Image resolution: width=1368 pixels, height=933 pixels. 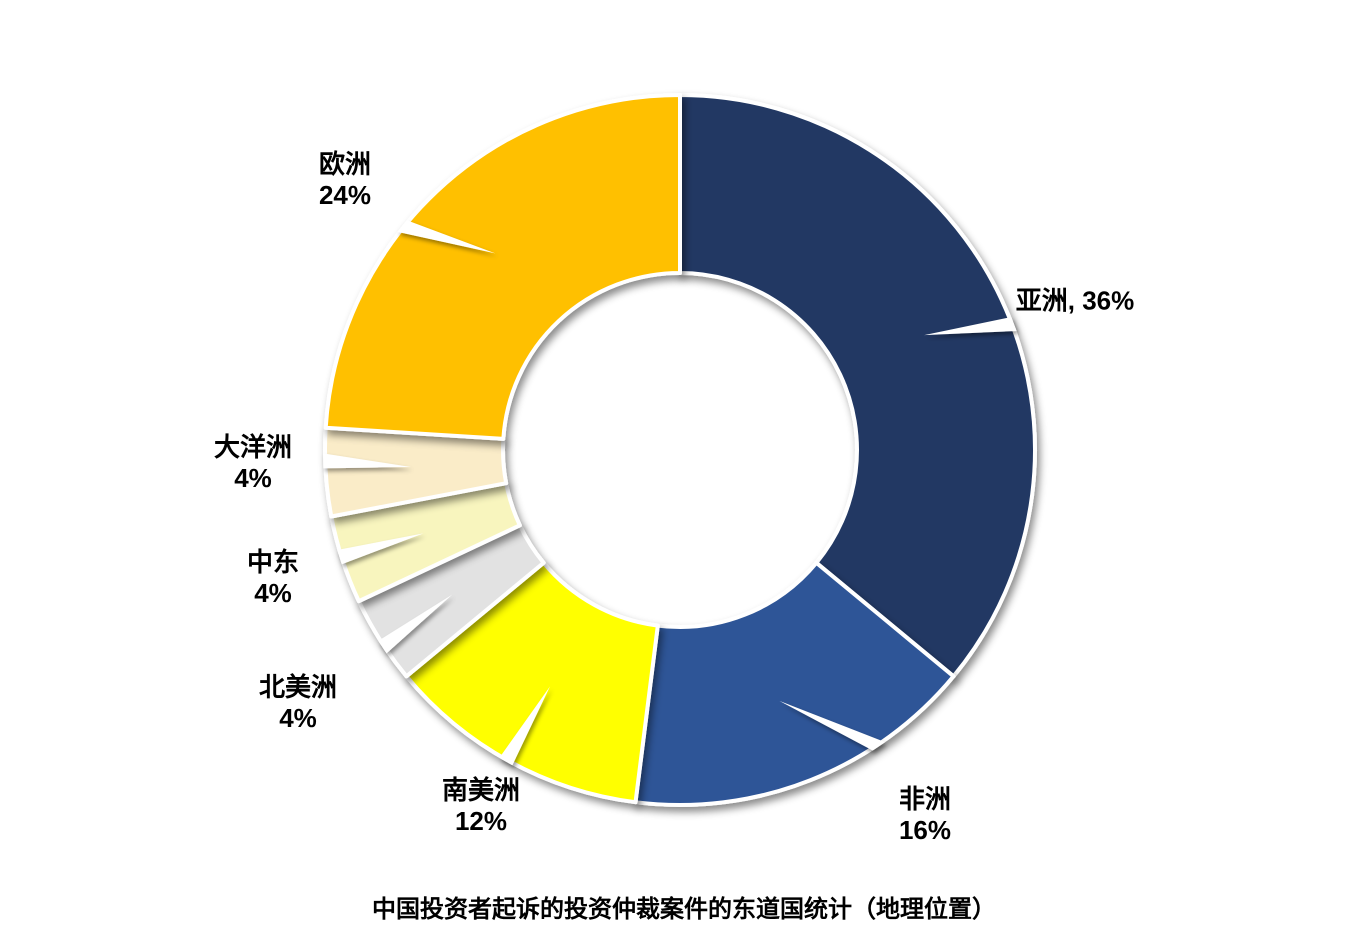 I want to click on leader-line-中东, so click(x=380, y=549).